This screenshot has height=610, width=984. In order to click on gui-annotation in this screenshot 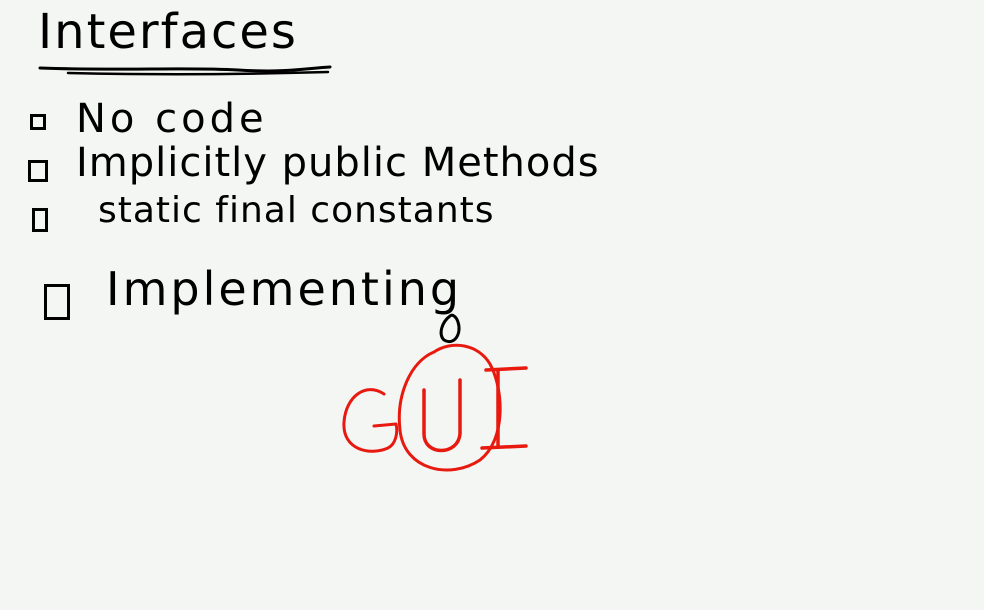, I will do `click(435, 392)`.